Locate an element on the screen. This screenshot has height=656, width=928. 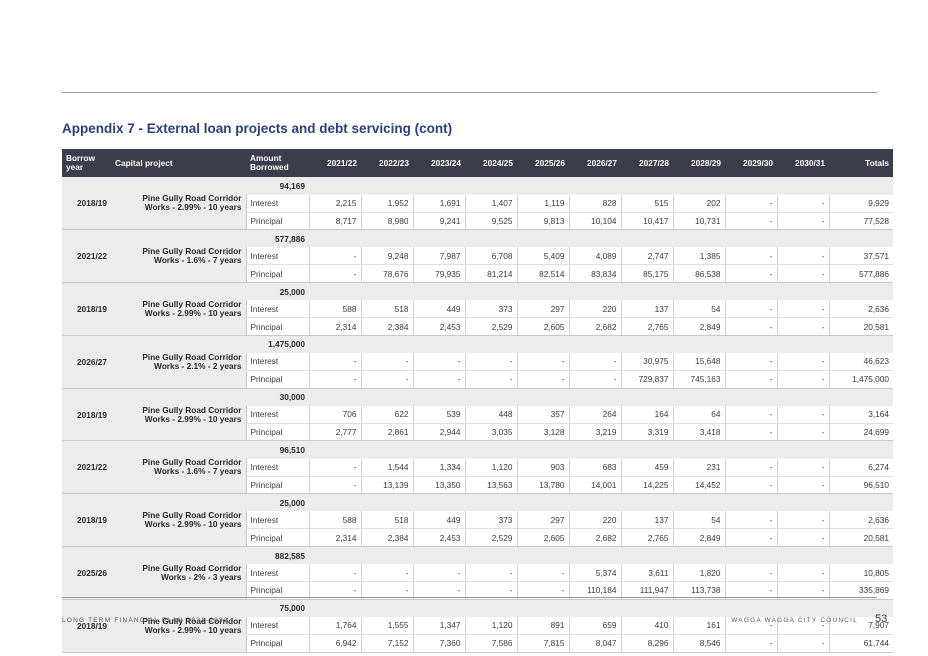
principal-value-cell: 9,241 is located at coordinates (438, 221).